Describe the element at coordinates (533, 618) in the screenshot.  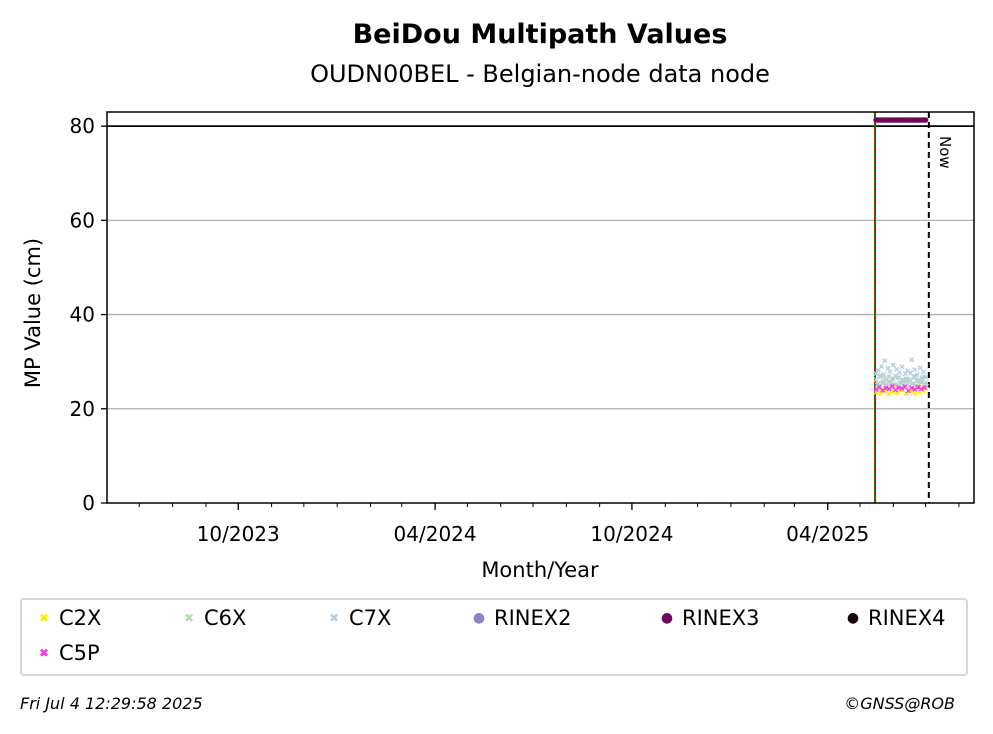
I see `legend-label: RINEX2` at that location.